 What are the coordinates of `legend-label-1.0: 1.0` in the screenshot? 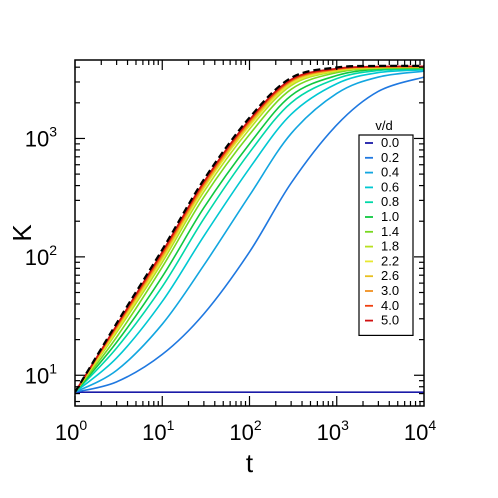 It's located at (390, 216).